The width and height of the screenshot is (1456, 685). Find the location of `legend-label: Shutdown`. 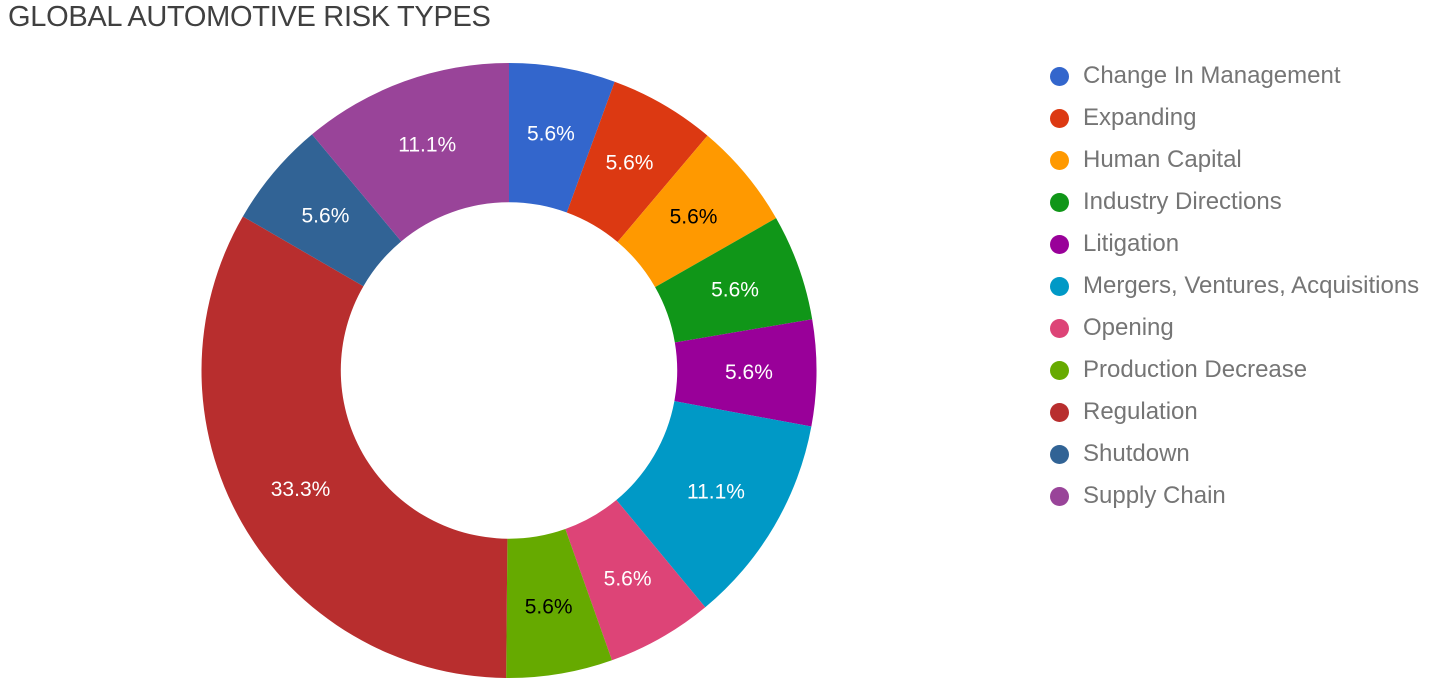

legend-label: Shutdown is located at coordinates (1136, 453).